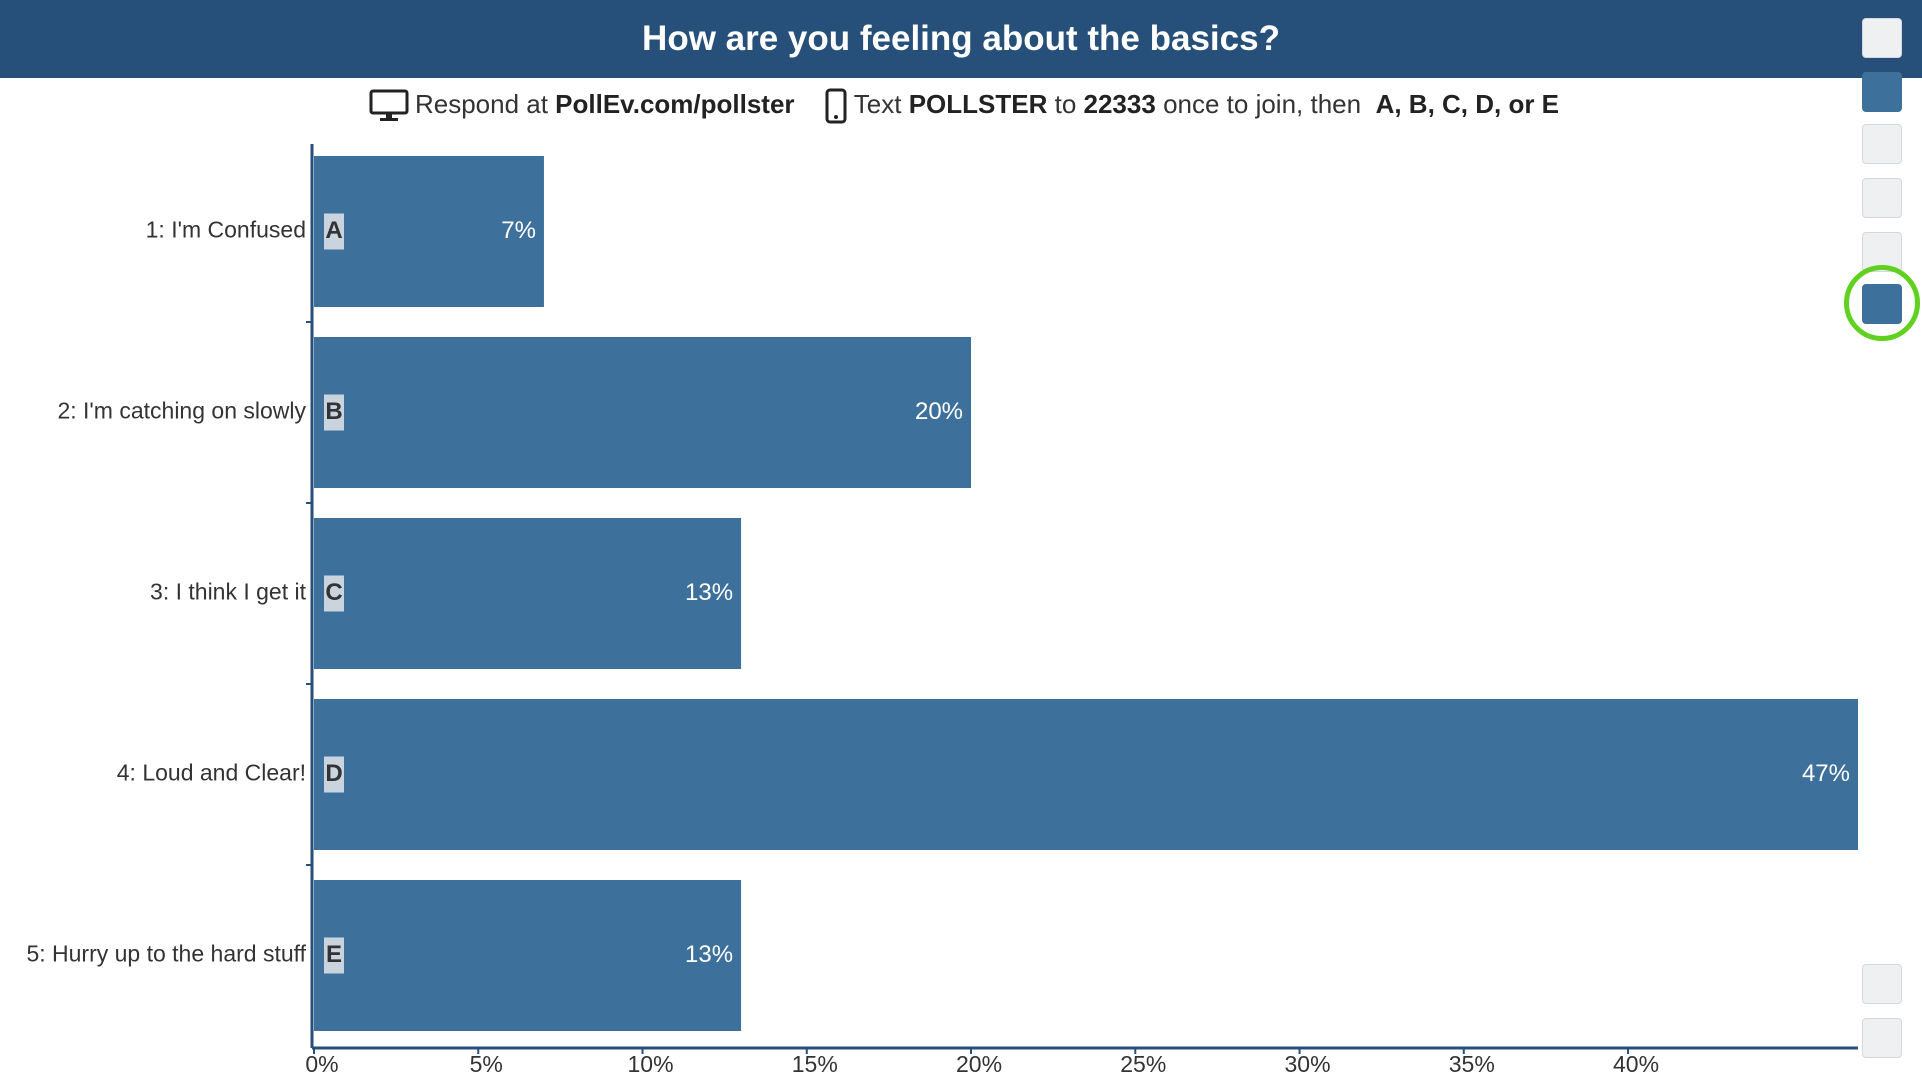 The width and height of the screenshot is (1922, 1080). Describe the element at coordinates (1143, 1064) in the screenshot. I see `x-tick-label: 25%` at that location.